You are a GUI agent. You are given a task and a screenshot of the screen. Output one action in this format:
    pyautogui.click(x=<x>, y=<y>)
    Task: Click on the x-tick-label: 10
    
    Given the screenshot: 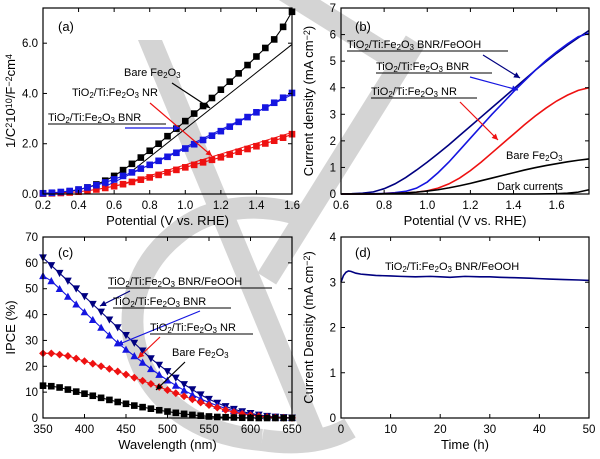 What is the action you would take?
    pyautogui.click(x=390, y=430)
    